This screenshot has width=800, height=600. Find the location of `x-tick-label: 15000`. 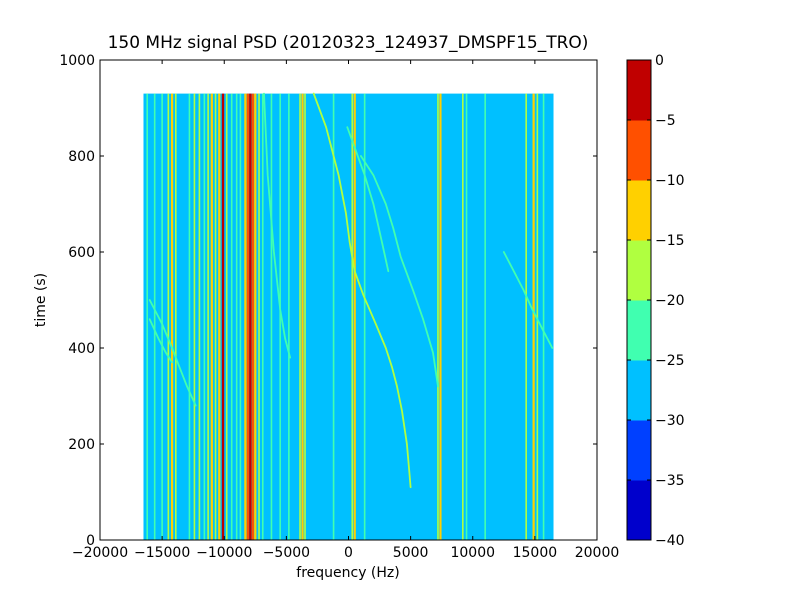

x-tick-label: 15000 is located at coordinates (535, 553).